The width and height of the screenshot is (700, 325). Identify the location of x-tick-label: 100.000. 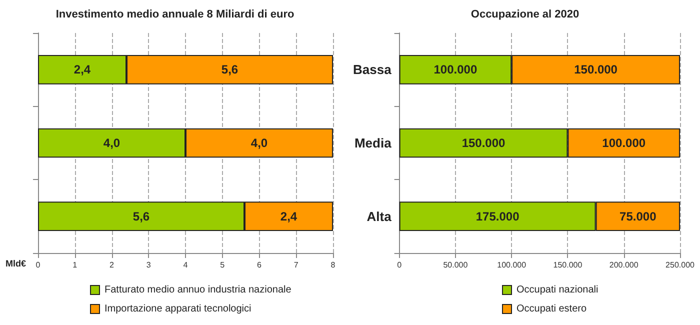
(512, 265).